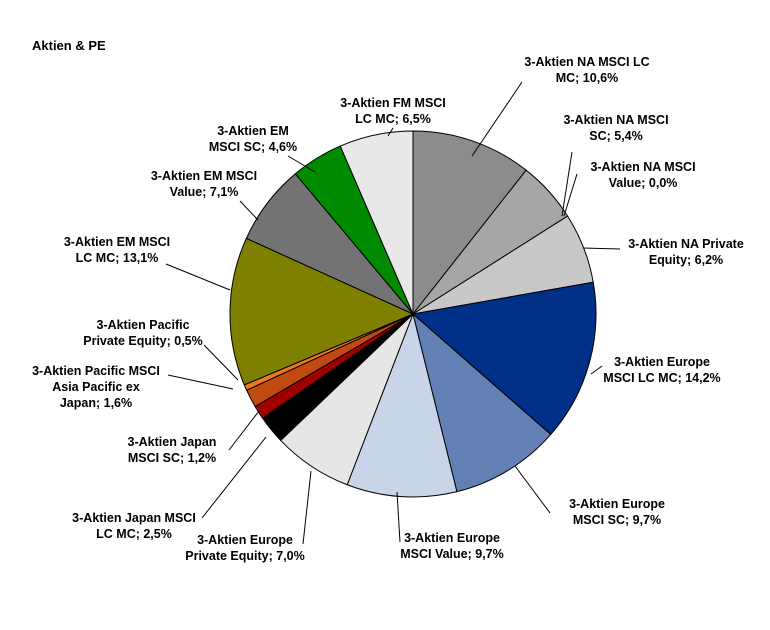 Image resolution: width=770 pixels, height=630 pixels. What do you see at coordinates (134, 518) in the screenshot?
I see `slice-label-line: 3-Aktien Japan MSCI` at bounding box center [134, 518].